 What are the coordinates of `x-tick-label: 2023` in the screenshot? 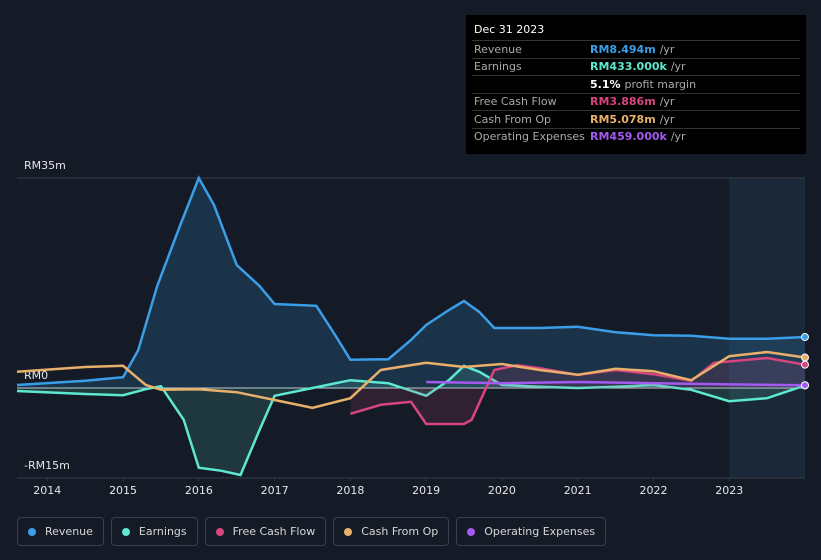 It's located at (729, 490).